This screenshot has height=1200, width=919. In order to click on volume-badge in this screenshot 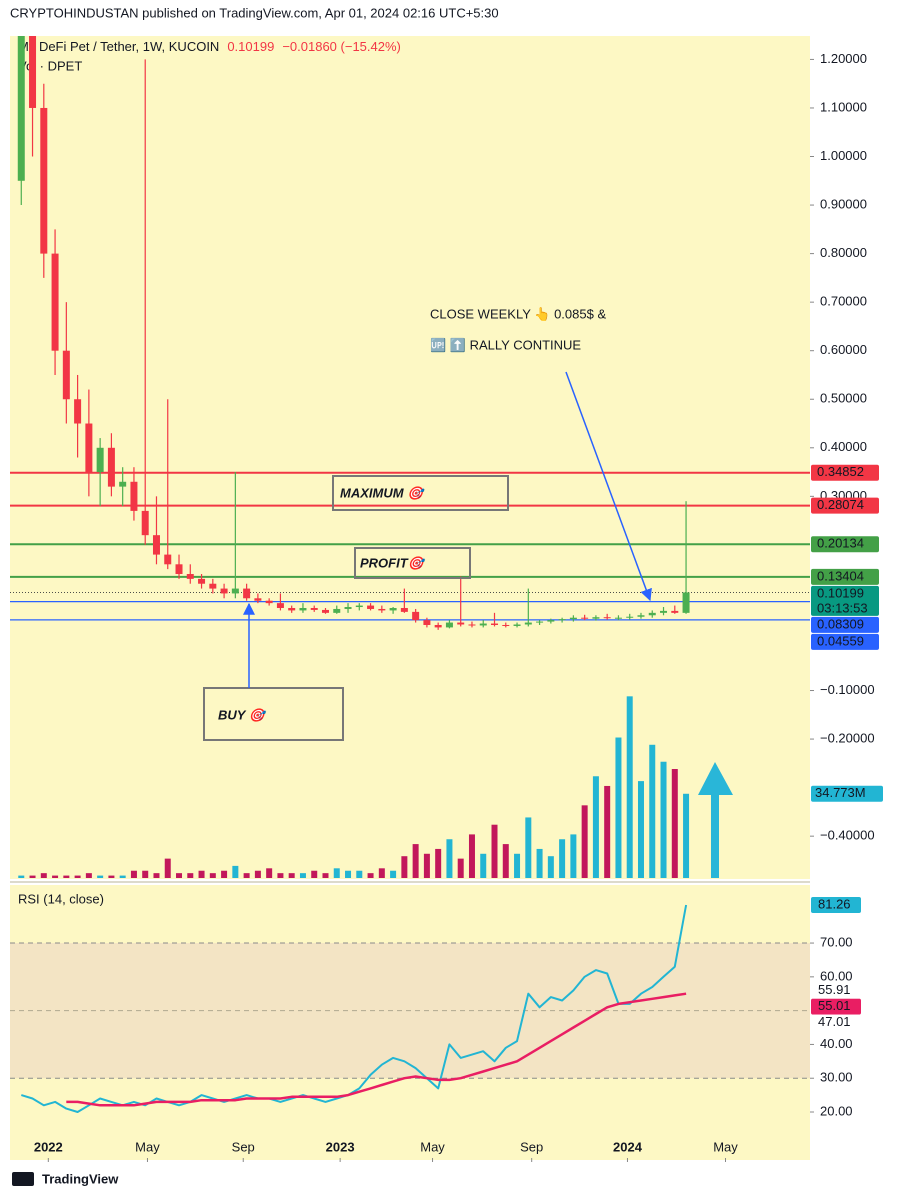, I will do `click(847, 793)`.